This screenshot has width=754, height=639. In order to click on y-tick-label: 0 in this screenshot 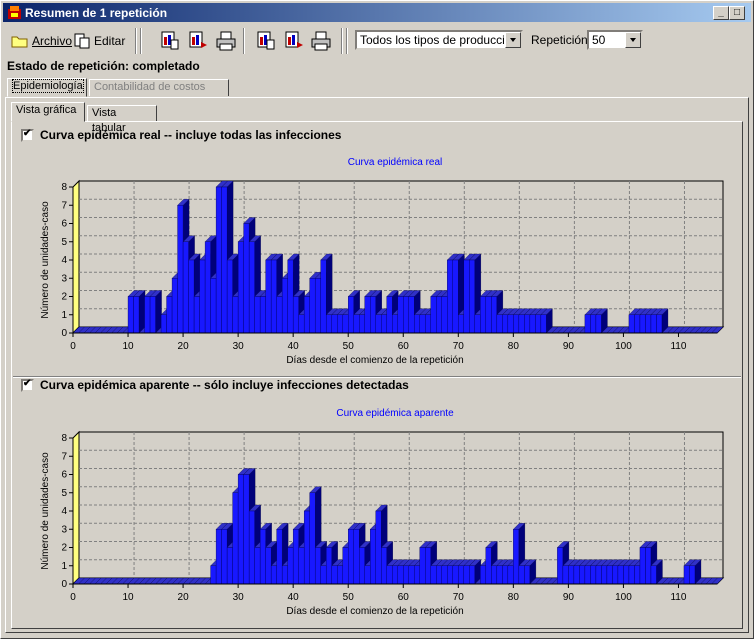, I will do `click(64, 333)`.